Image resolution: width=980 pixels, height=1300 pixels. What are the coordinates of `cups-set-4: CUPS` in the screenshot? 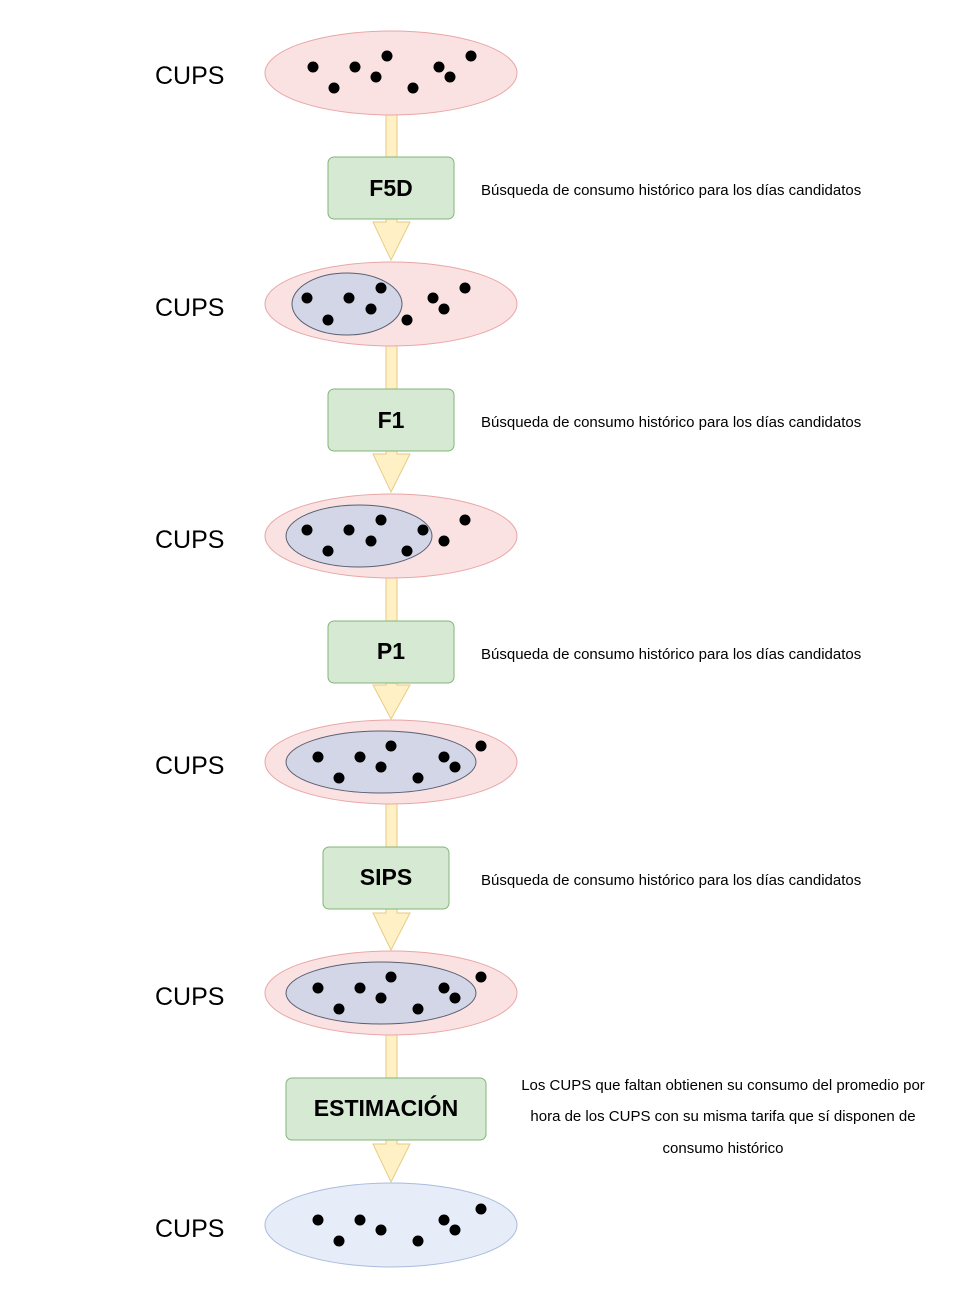 It's located at (336, 762).